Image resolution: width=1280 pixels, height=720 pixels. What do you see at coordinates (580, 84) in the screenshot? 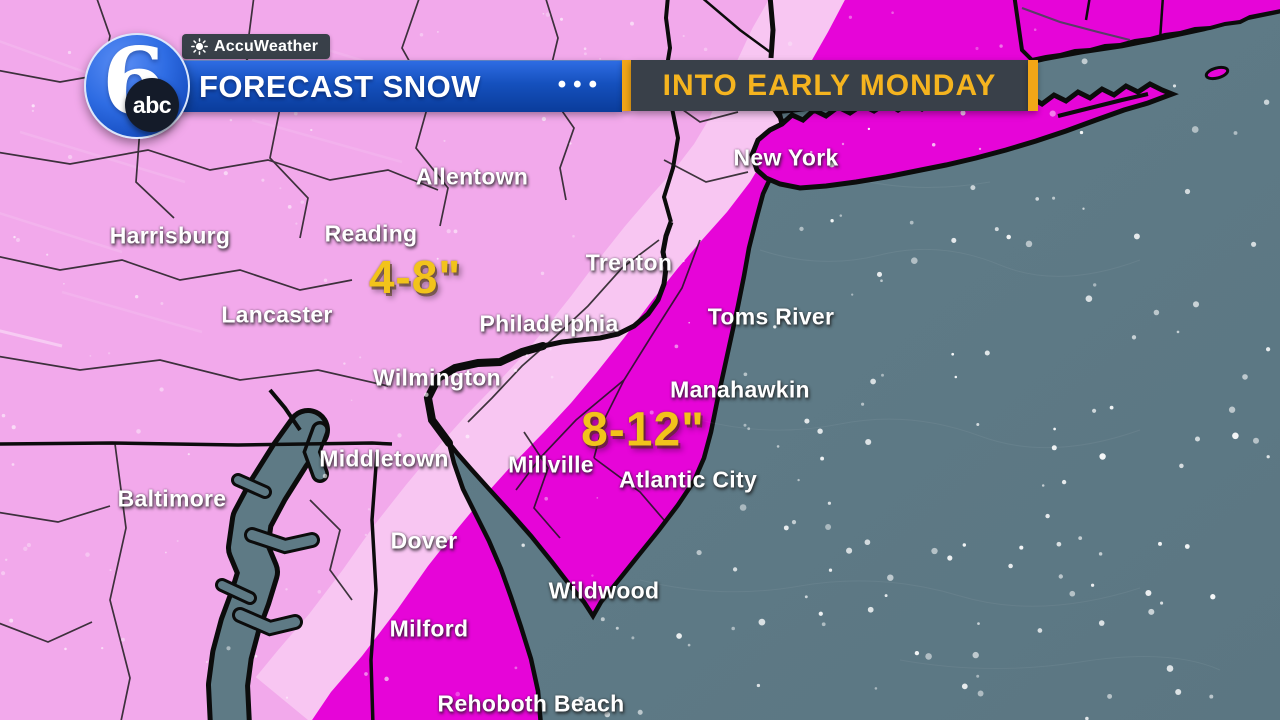
I see `ellipsis-dots: •••` at bounding box center [580, 84].